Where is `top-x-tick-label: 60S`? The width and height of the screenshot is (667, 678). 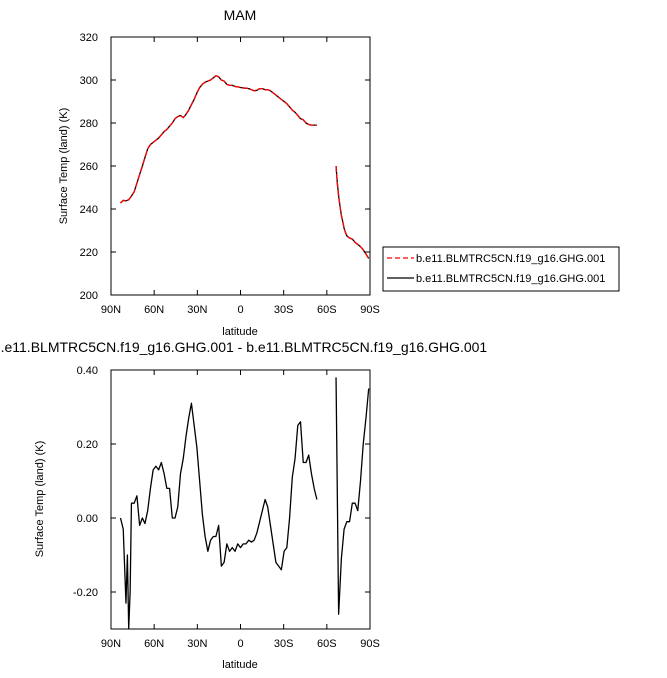
top-x-tick-label: 60S is located at coordinates (327, 310).